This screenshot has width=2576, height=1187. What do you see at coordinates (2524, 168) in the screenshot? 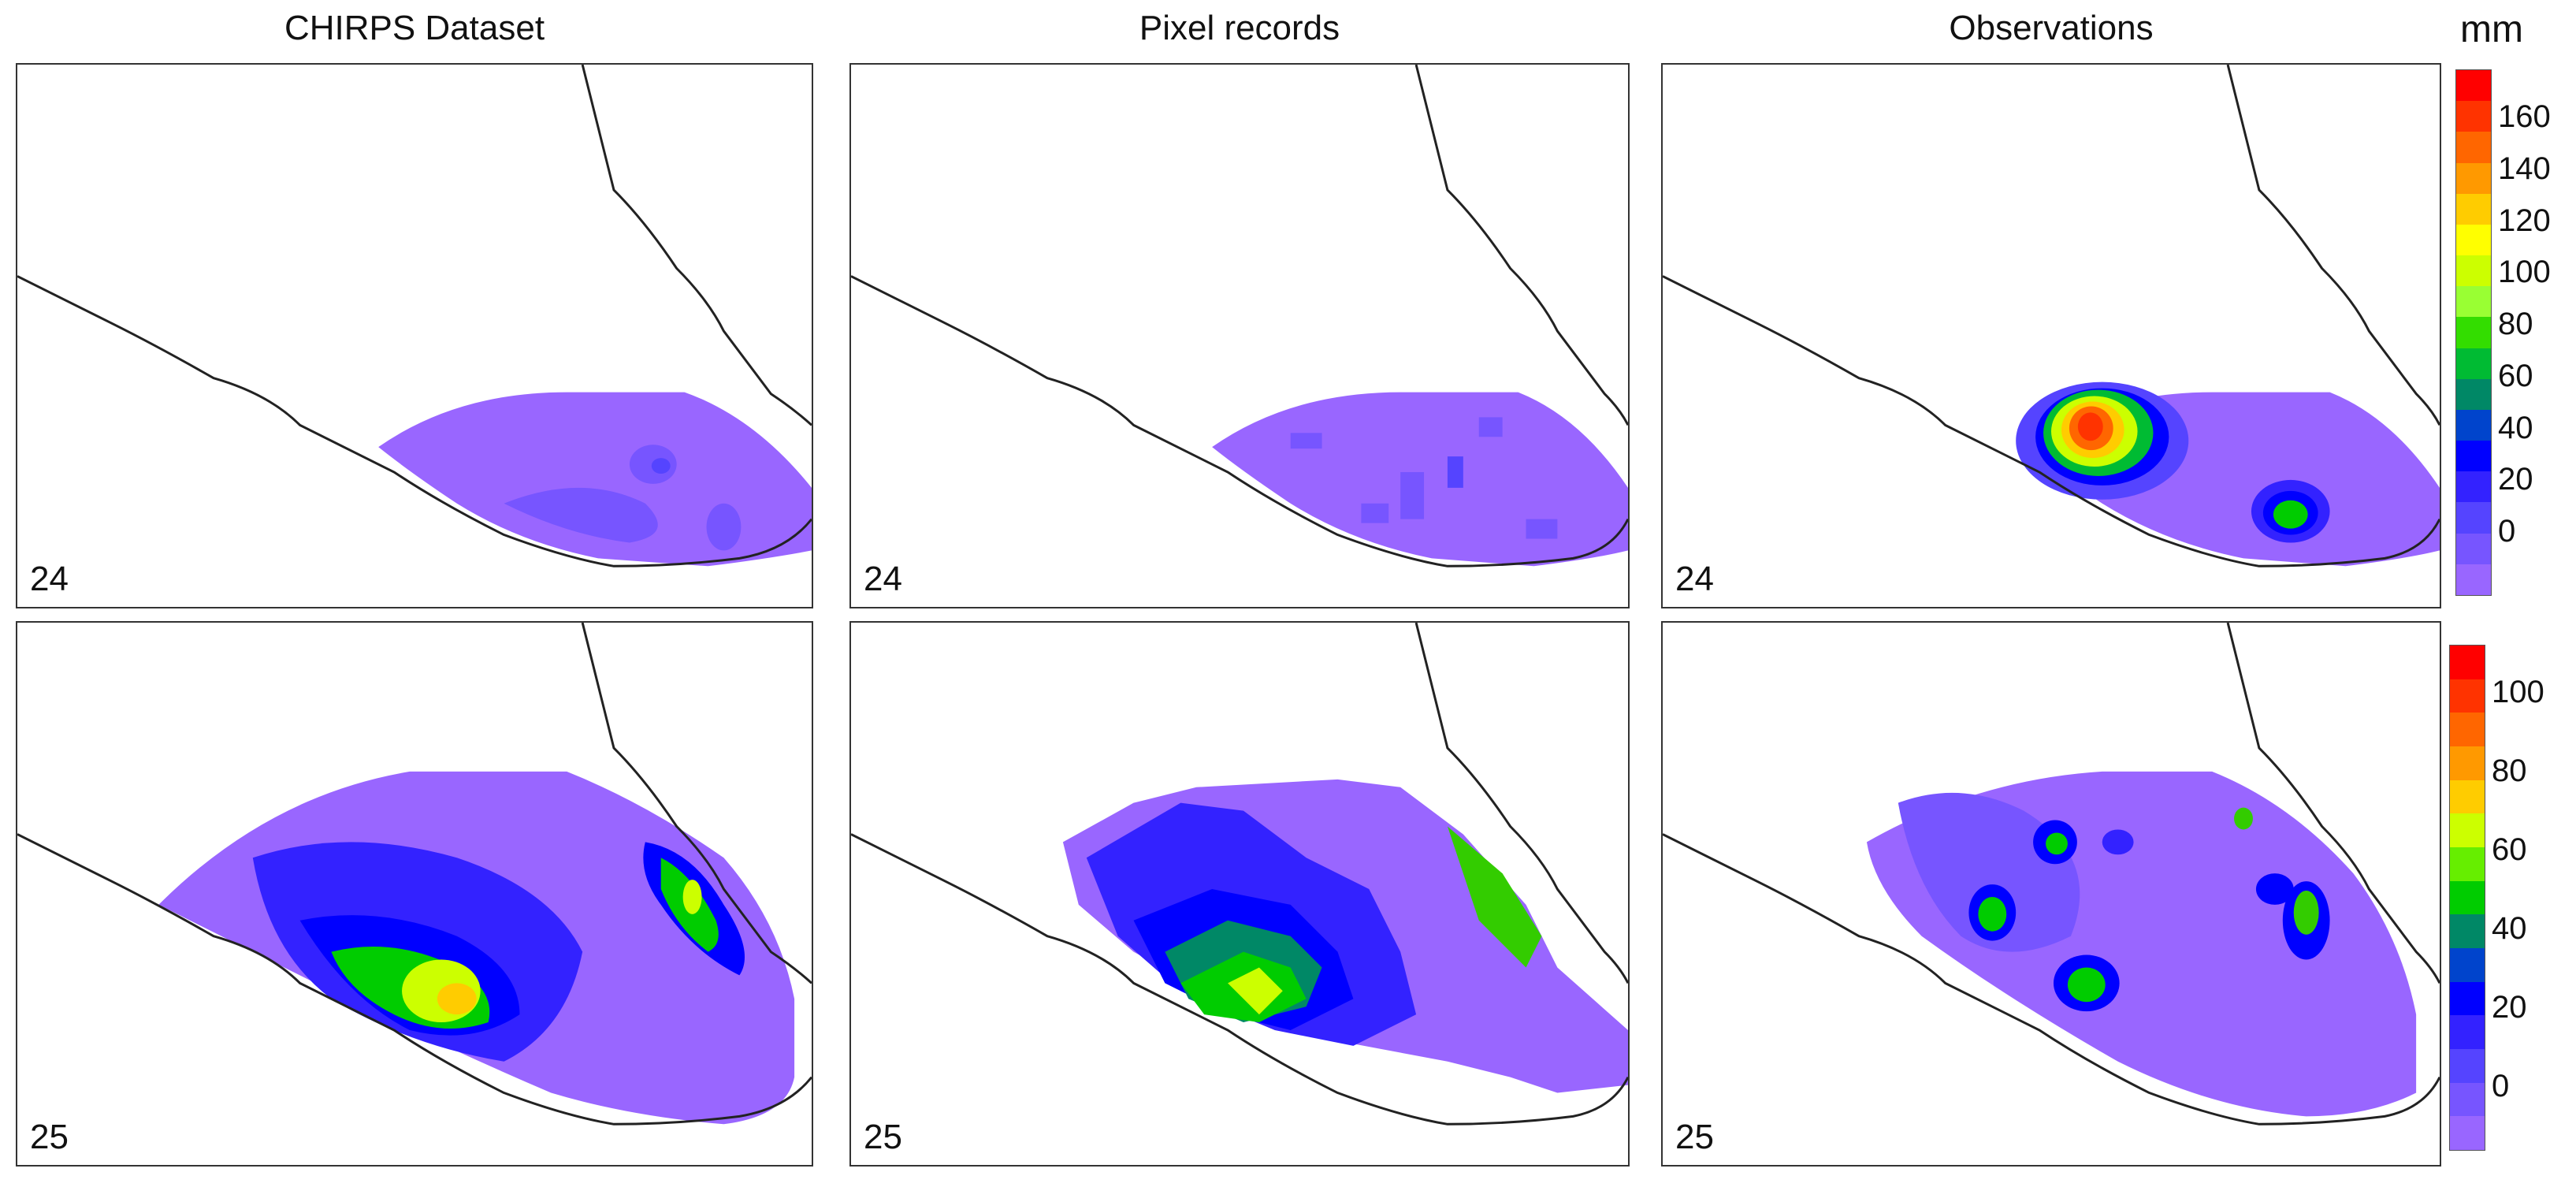
I see `colorbar-tick-label: 140` at bounding box center [2524, 168].